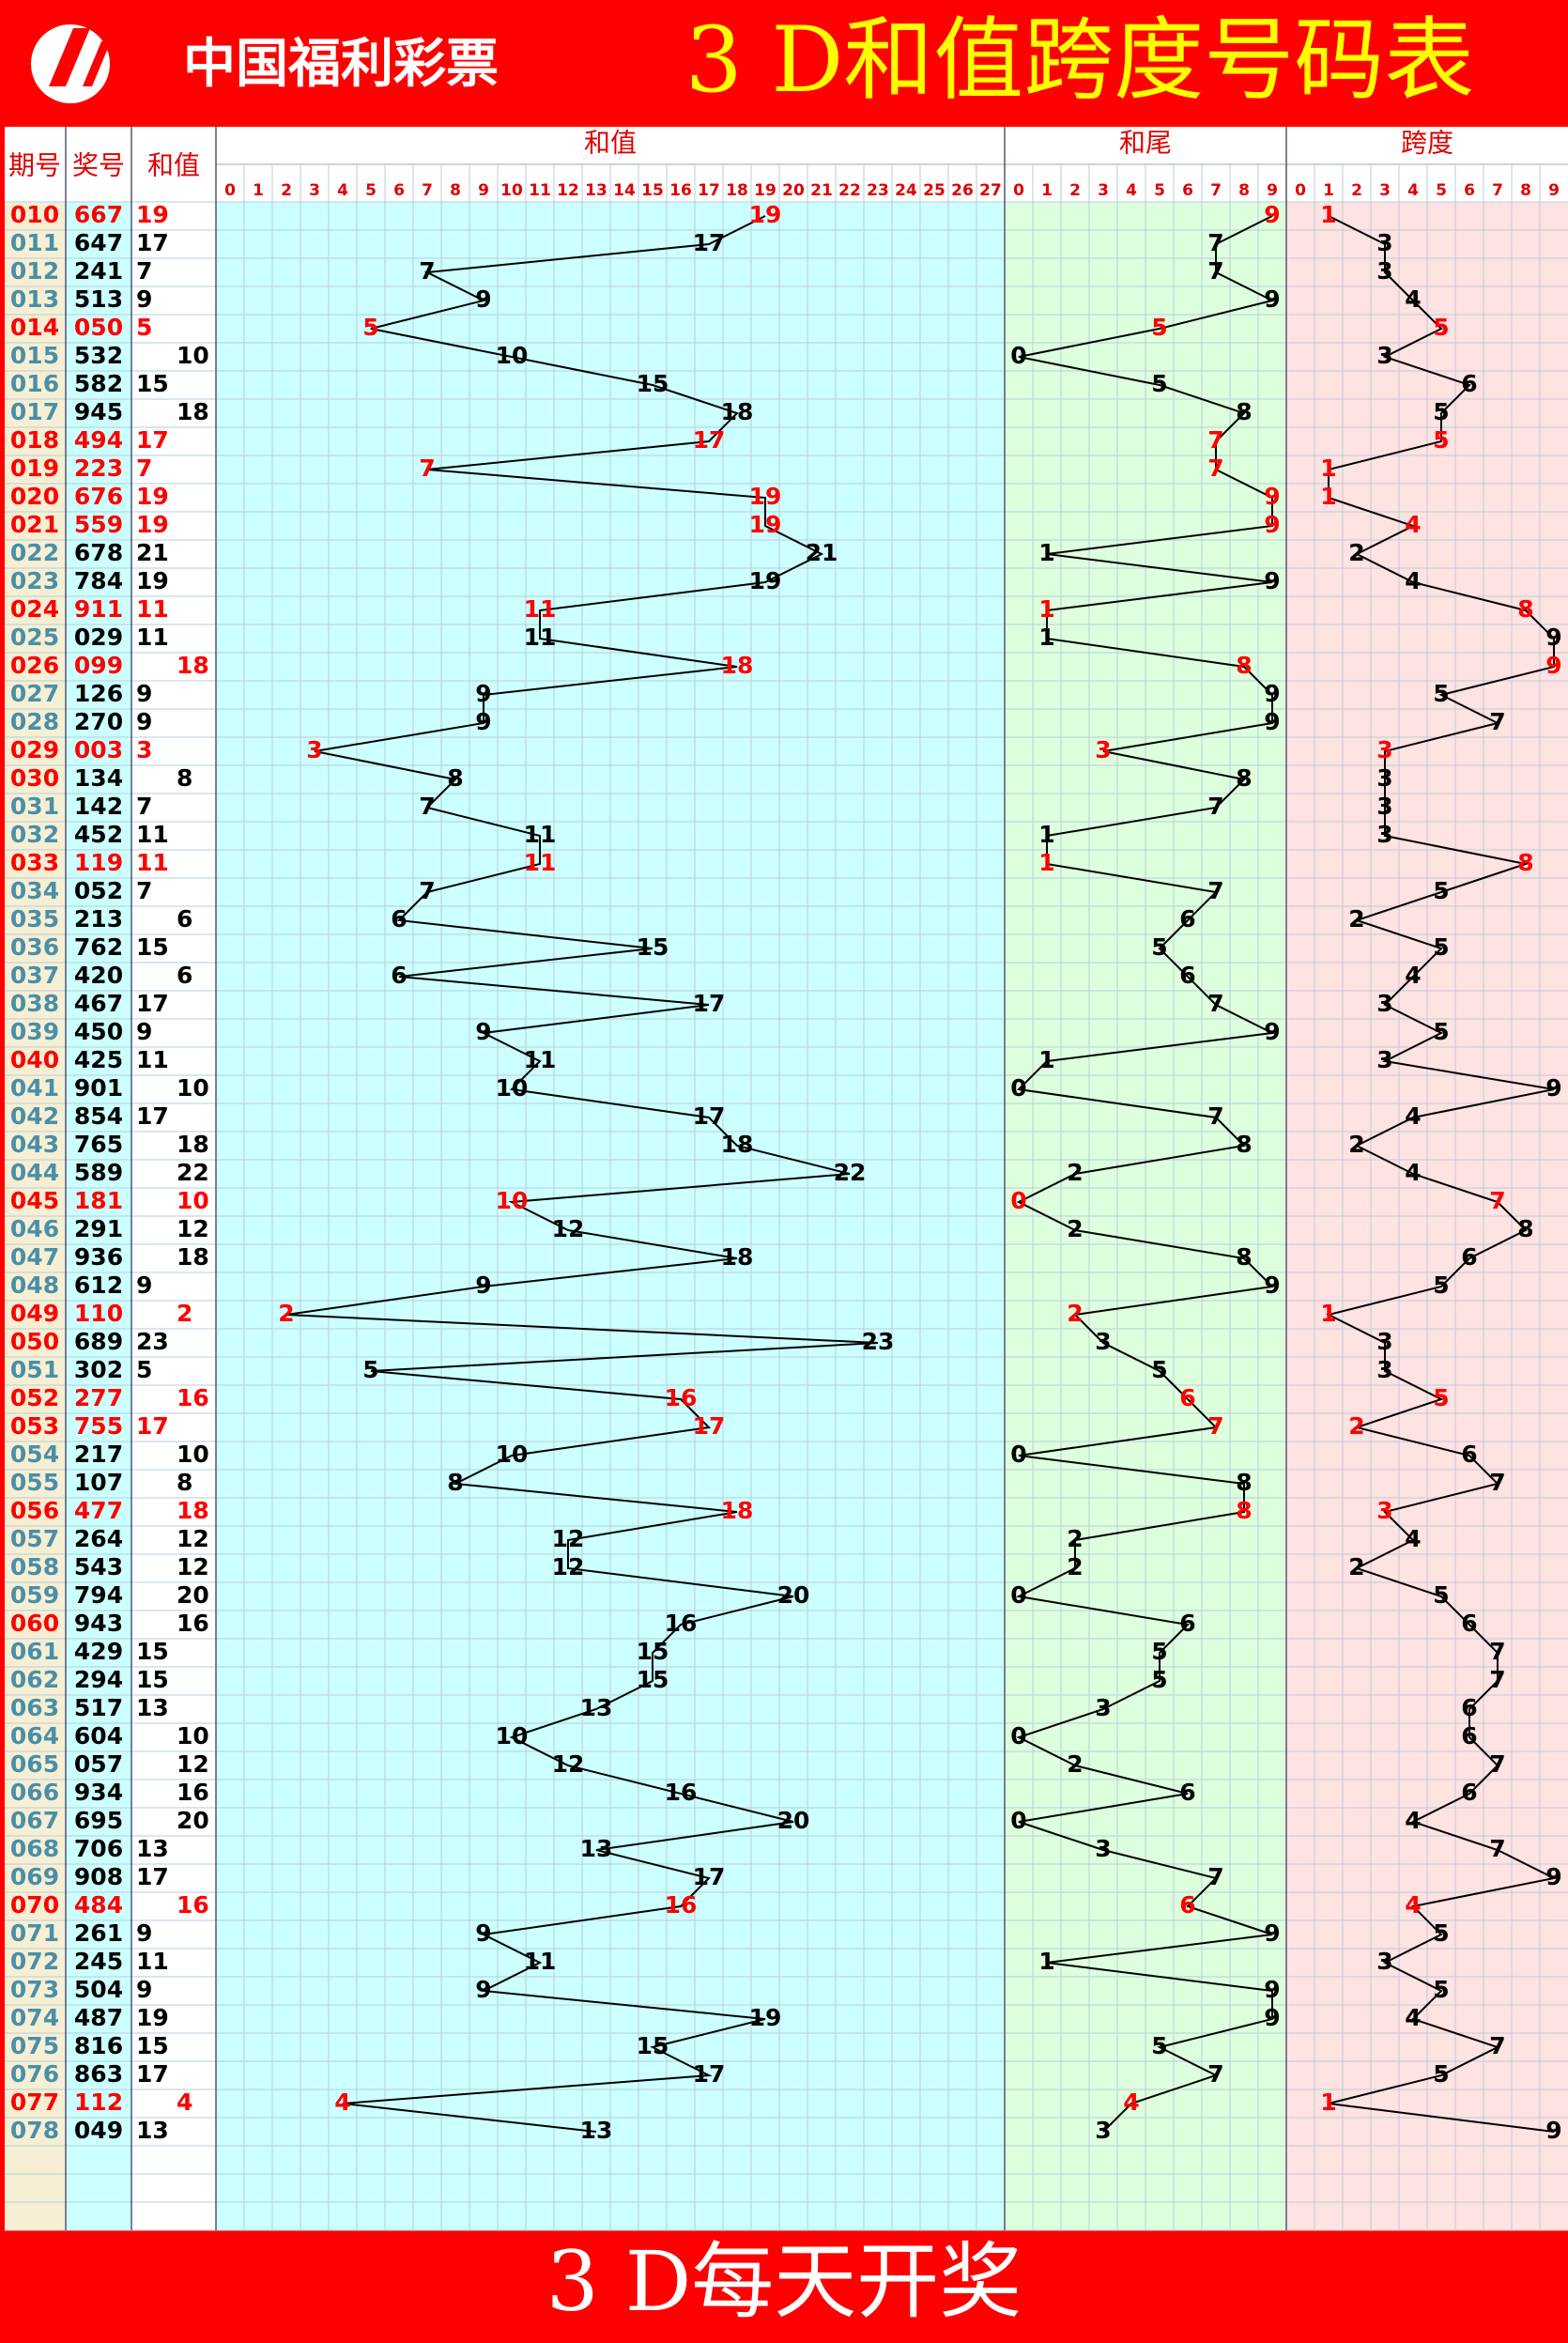  Describe the element at coordinates (1442, 190) in the screenshot. I see `axis-label: 5` at that location.